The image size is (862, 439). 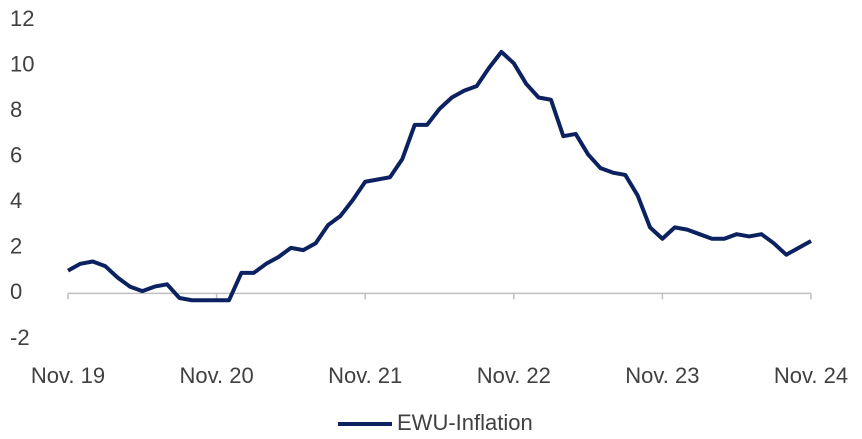 I want to click on y-tick-label: 10, so click(x=22, y=63).